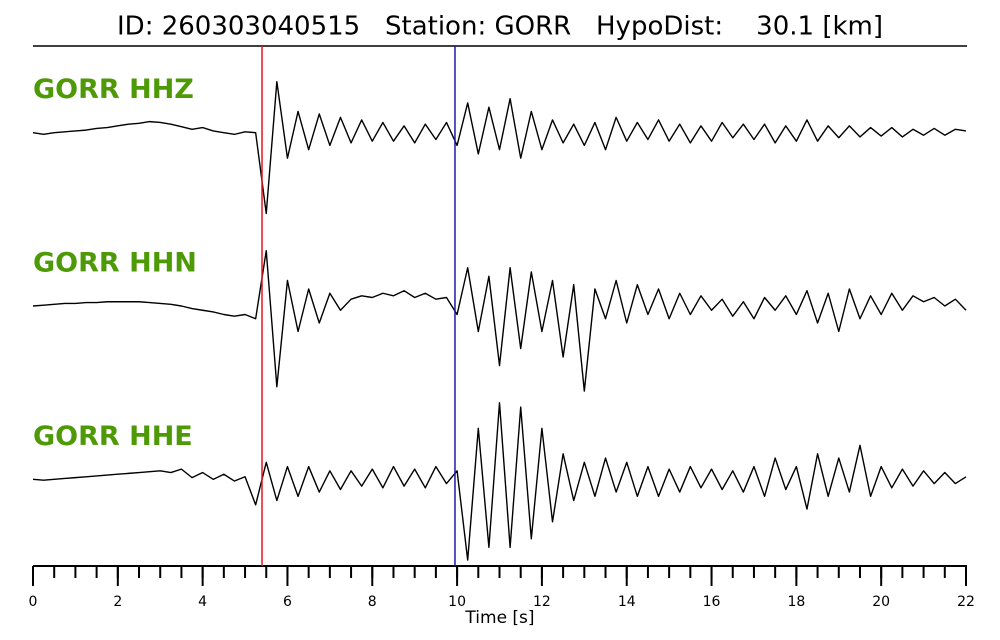 The width and height of the screenshot is (1000, 640). Describe the element at coordinates (372, 602) in the screenshot. I see `x-tick-label: 8` at that location.